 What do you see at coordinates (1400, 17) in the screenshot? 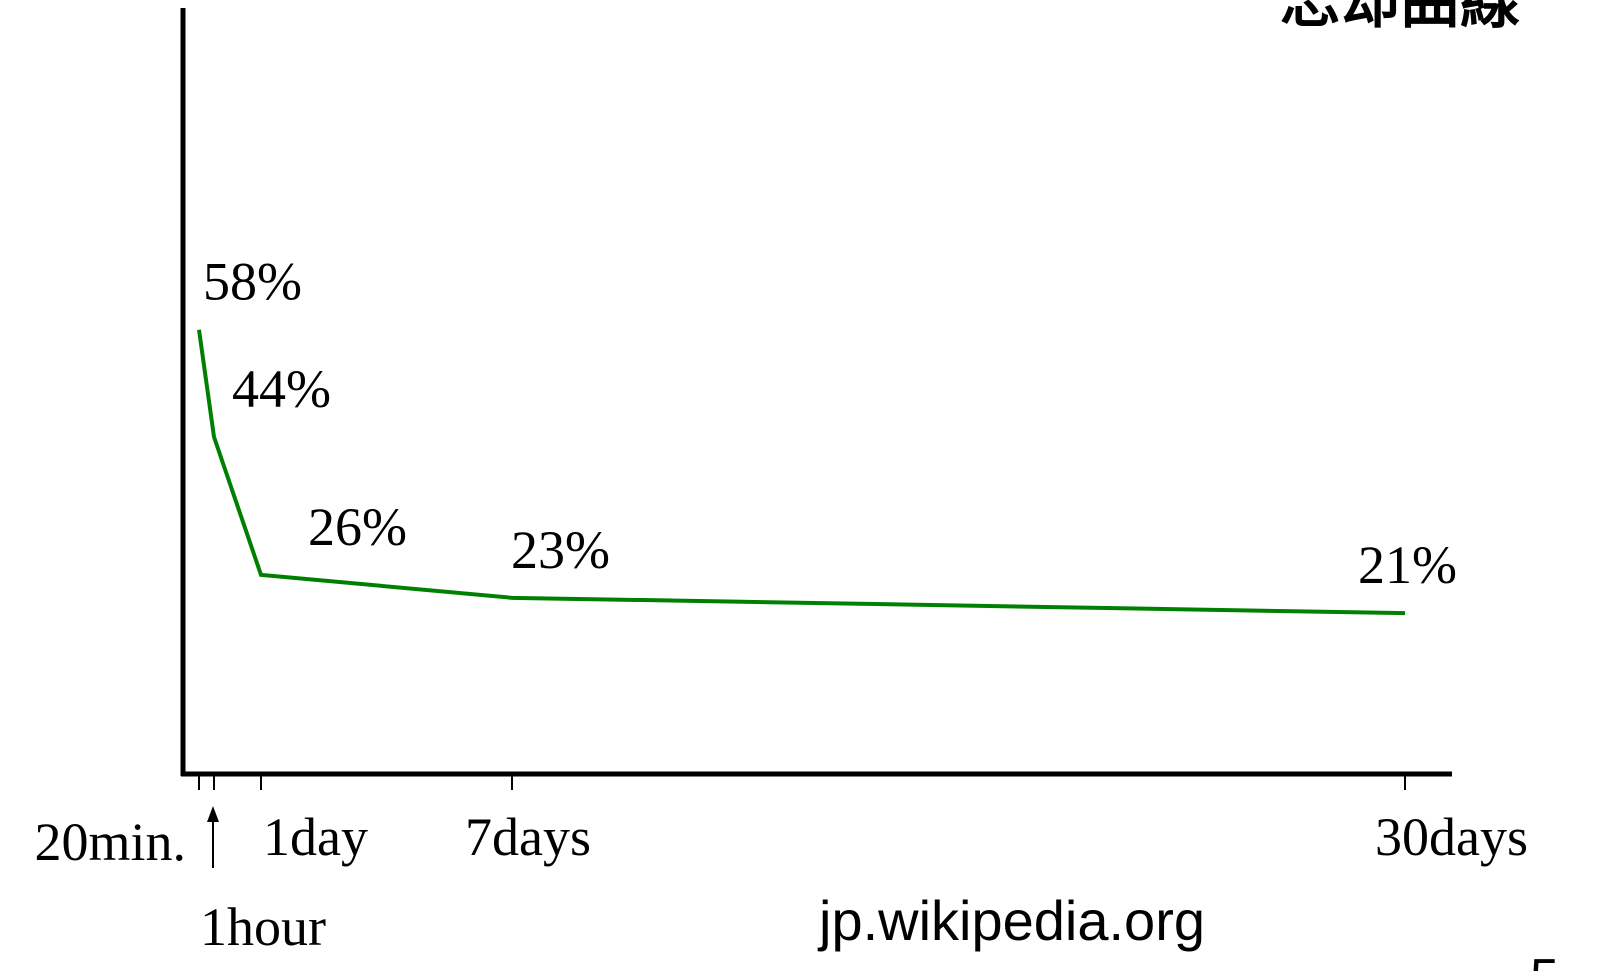
I see `chart-title: 忘却曲線` at bounding box center [1400, 17].